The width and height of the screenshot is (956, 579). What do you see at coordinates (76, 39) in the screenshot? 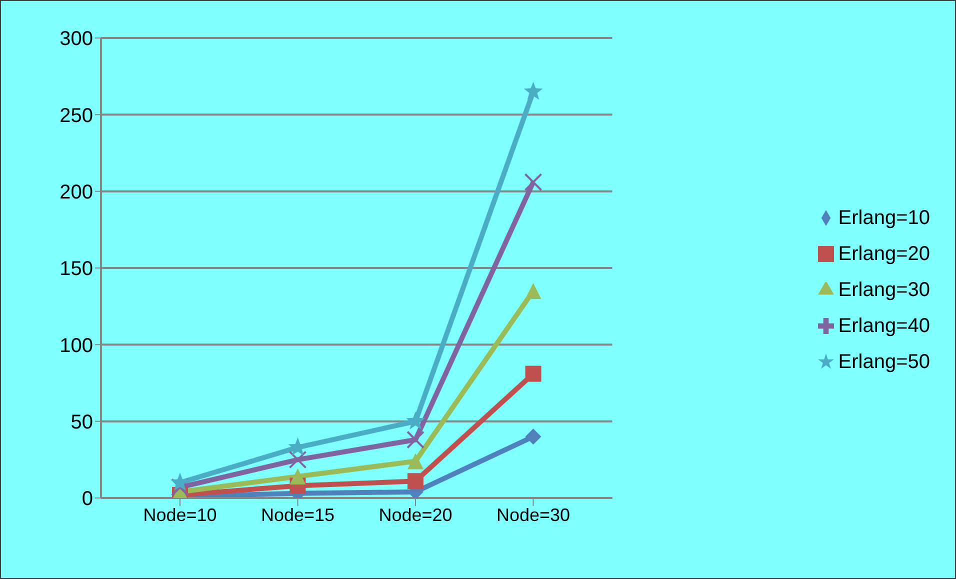
I see `y-tick-label: 300` at bounding box center [76, 39].